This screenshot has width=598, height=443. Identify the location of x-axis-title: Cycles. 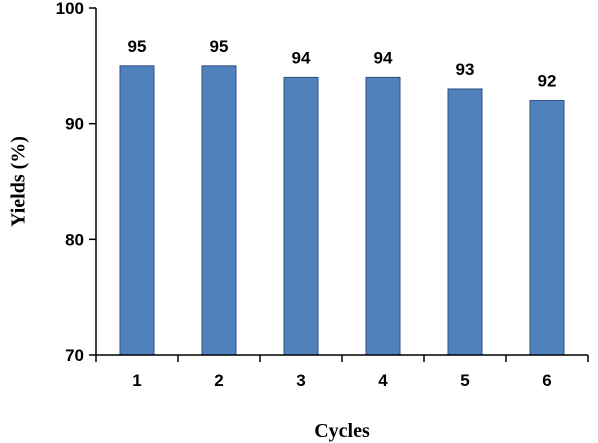
(342, 431).